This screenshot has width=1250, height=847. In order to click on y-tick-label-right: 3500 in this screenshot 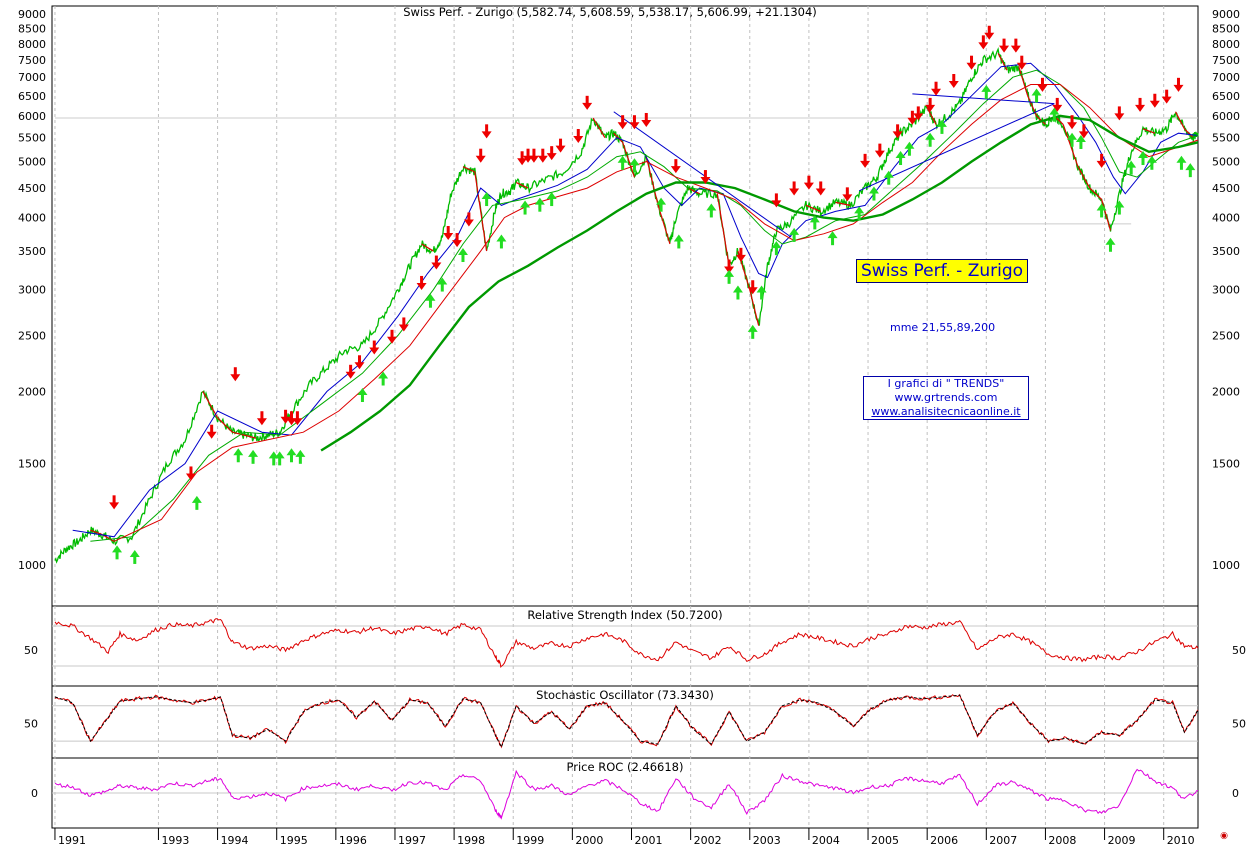, I will do `click(1226, 251)`.